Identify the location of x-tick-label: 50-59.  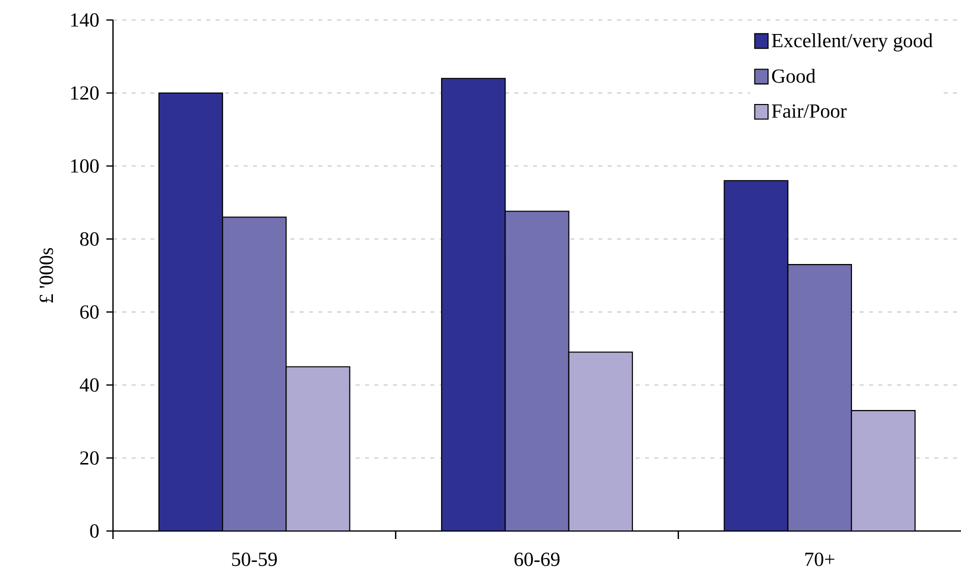
(254, 559).